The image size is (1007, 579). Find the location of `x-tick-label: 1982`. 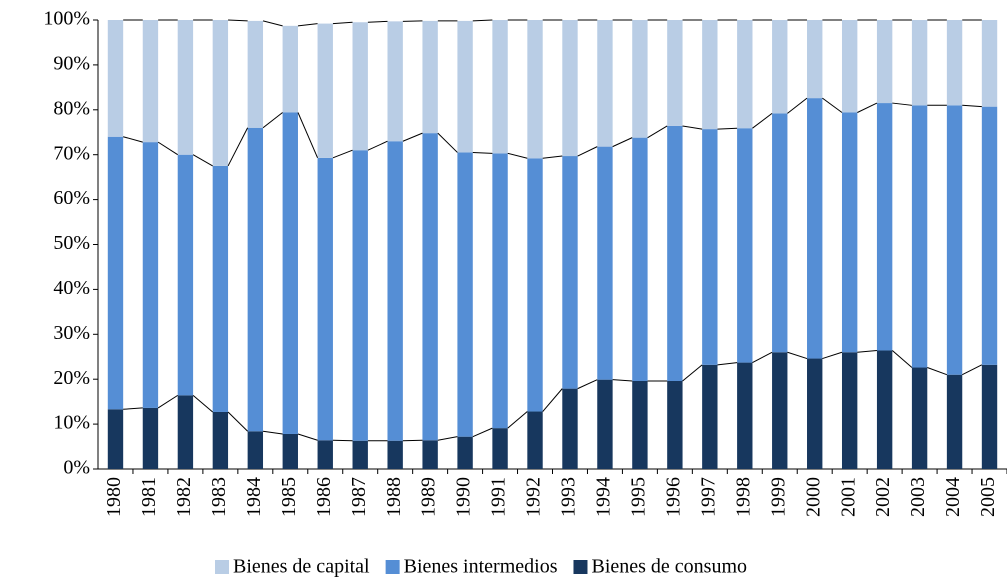

x-tick-label: 1982 is located at coordinates (184, 497).